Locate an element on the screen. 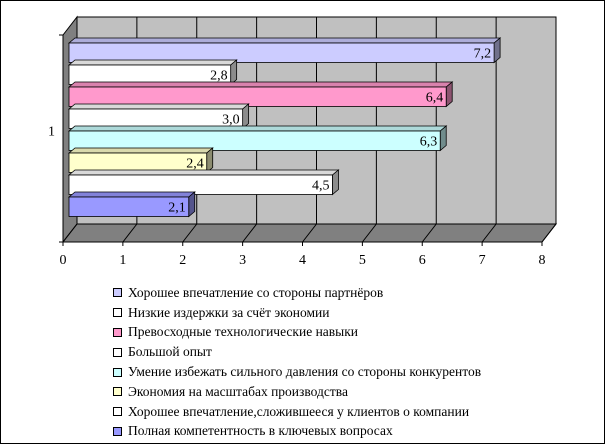 The width and height of the screenshot is (605, 445). x-tick-label: 4 is located at coordinates (302, 260).